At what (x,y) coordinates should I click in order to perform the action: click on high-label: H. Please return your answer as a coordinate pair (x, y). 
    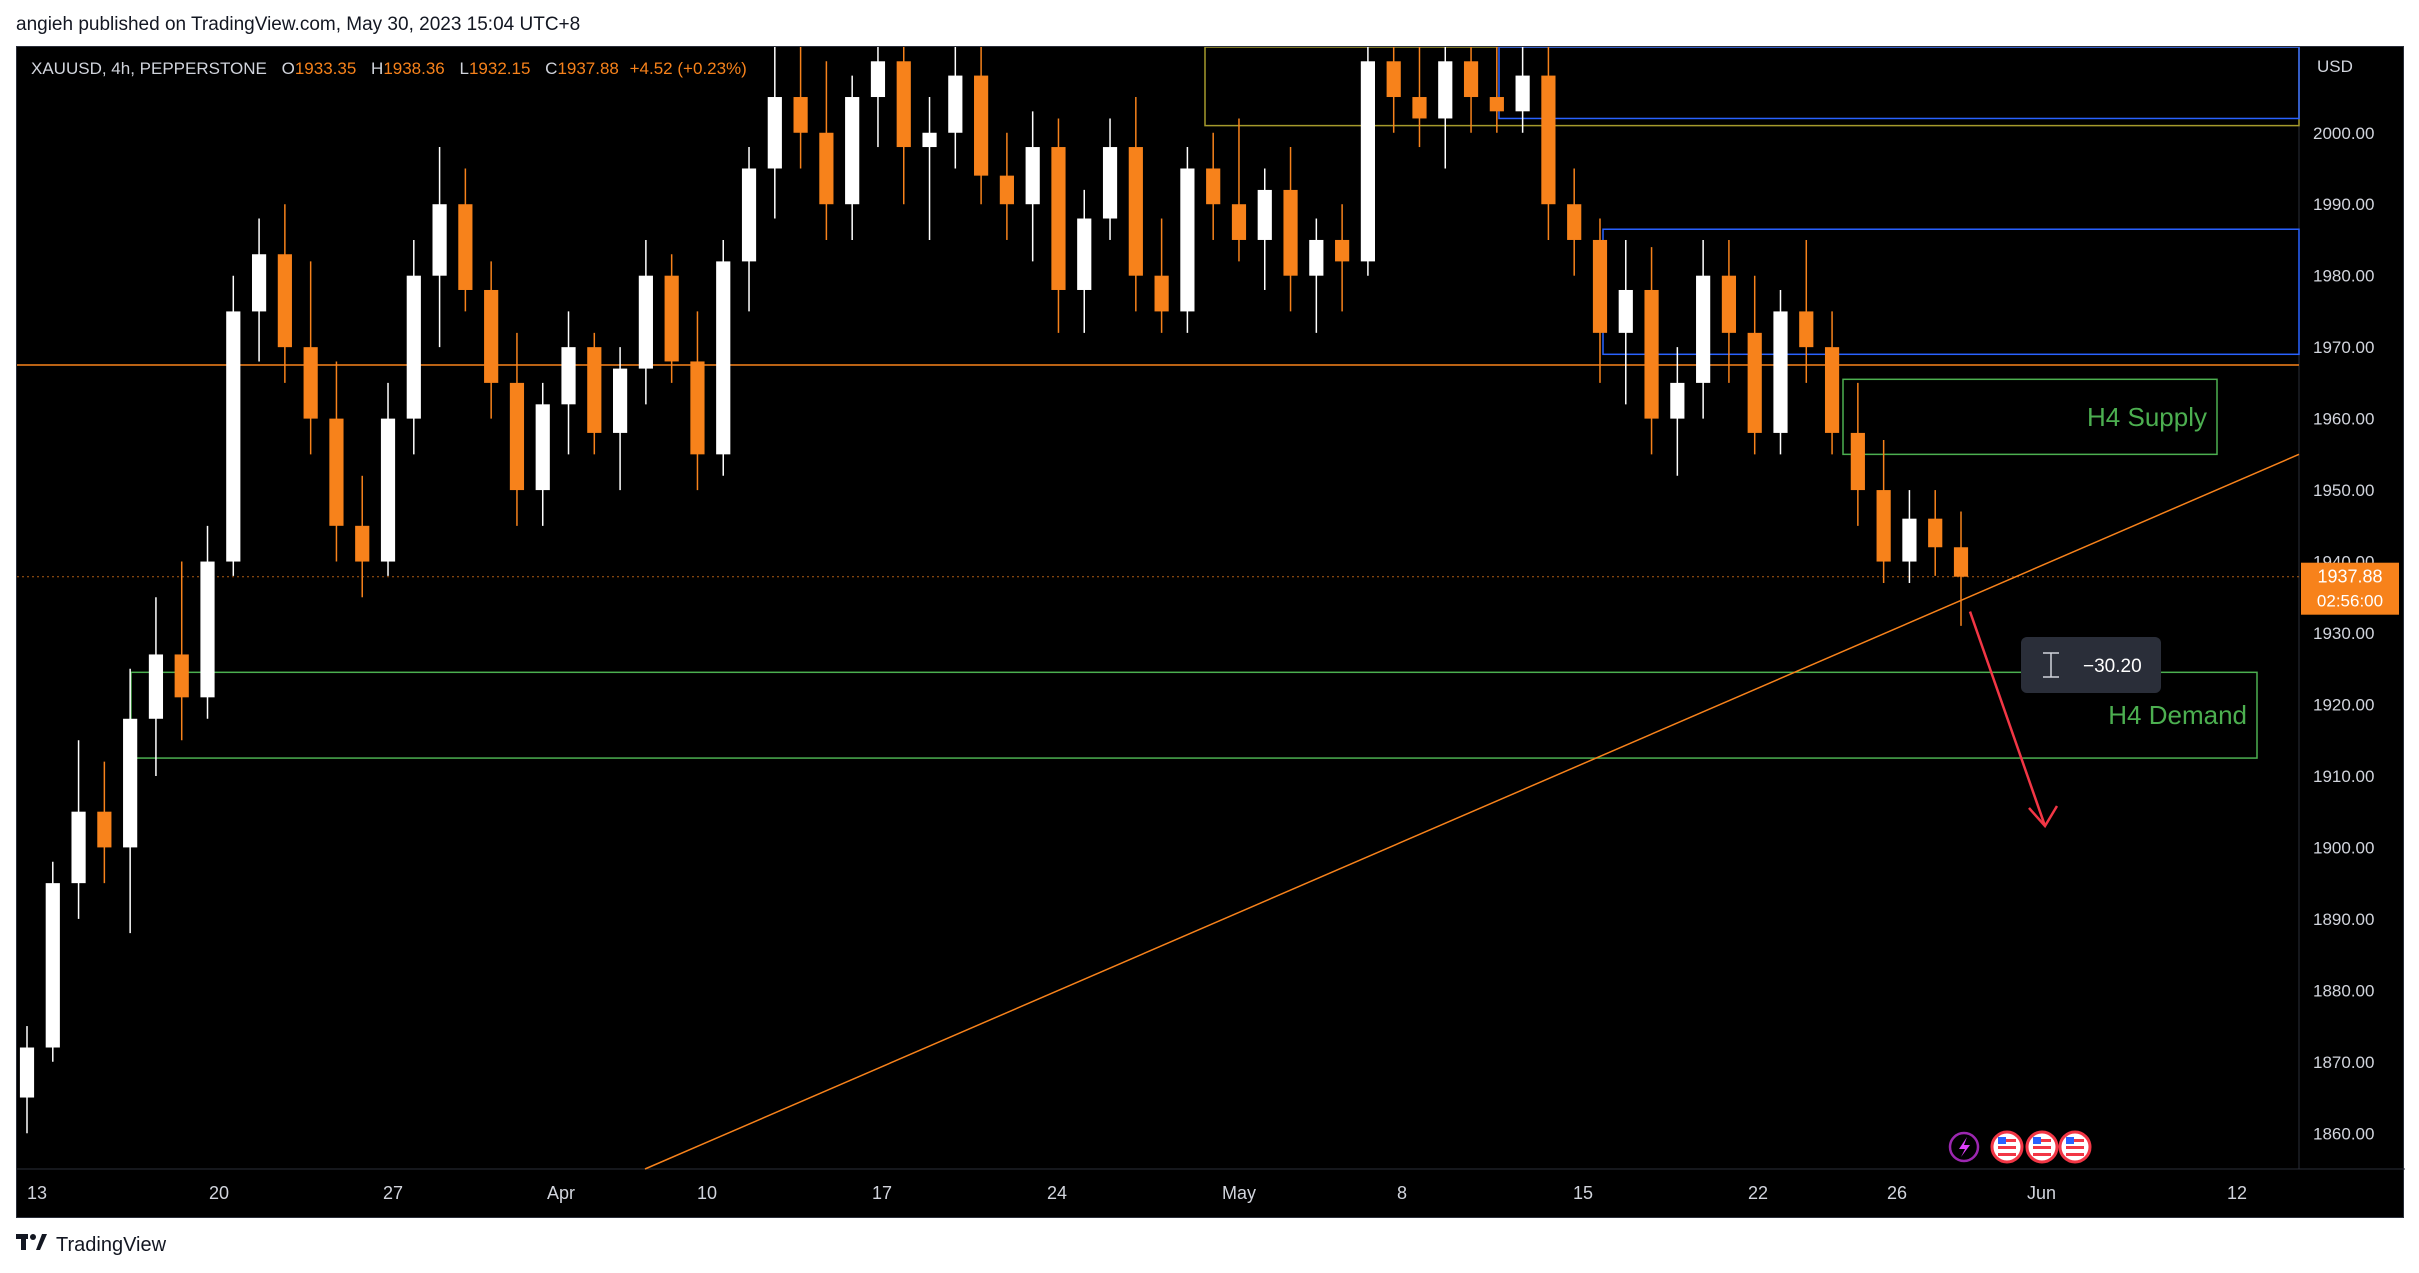
    Looking at the image, I should click on (377, 68).